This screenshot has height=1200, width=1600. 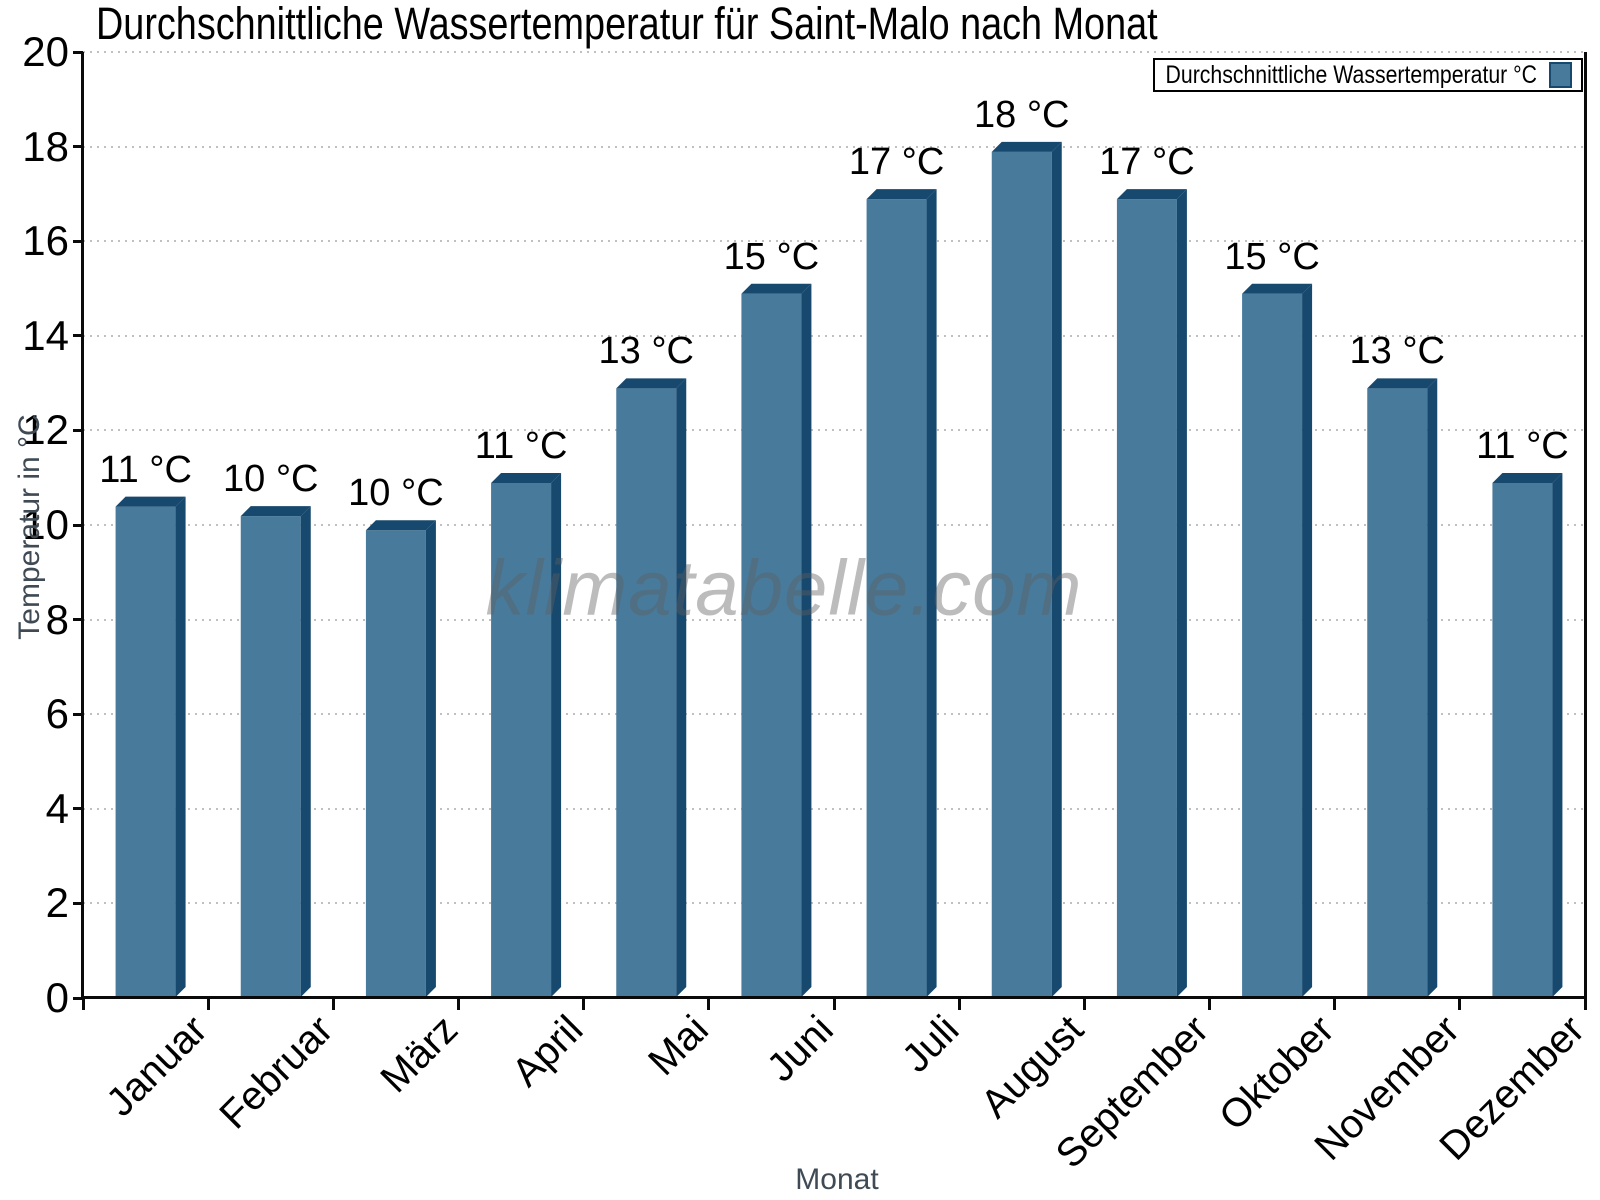 I want to click on y-tick-label-10: 10, so click(x=45, y=524).